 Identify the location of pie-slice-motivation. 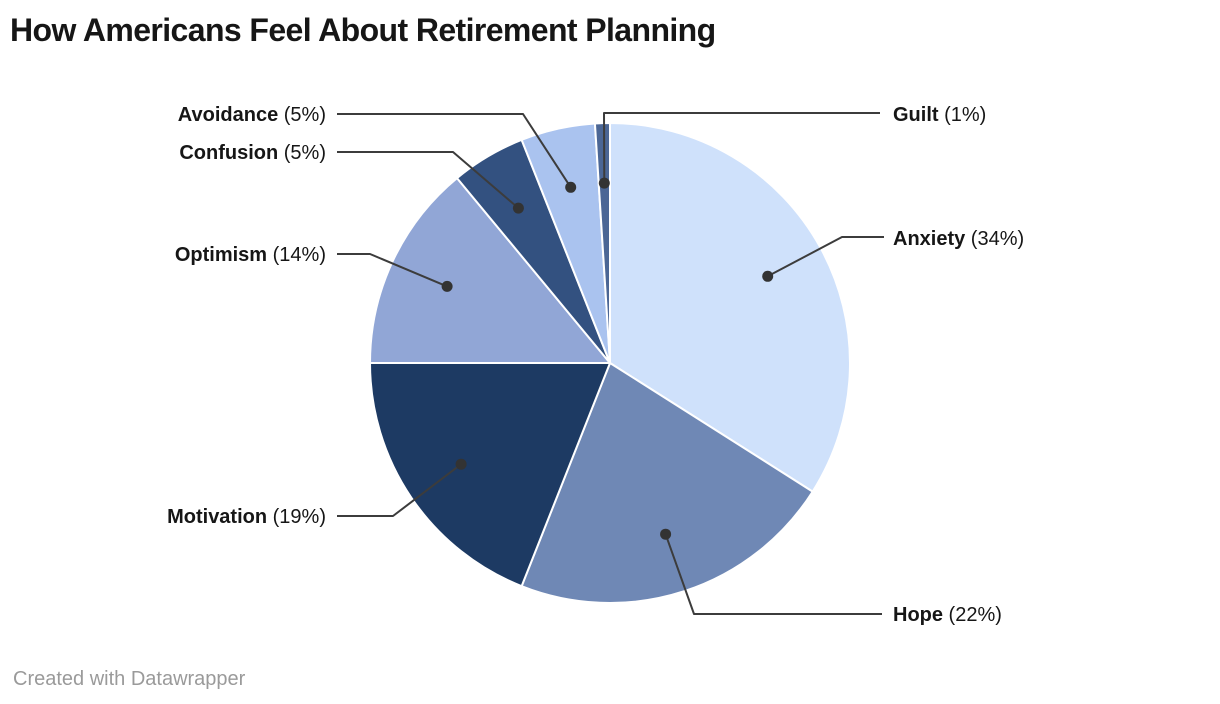
(490, 475).